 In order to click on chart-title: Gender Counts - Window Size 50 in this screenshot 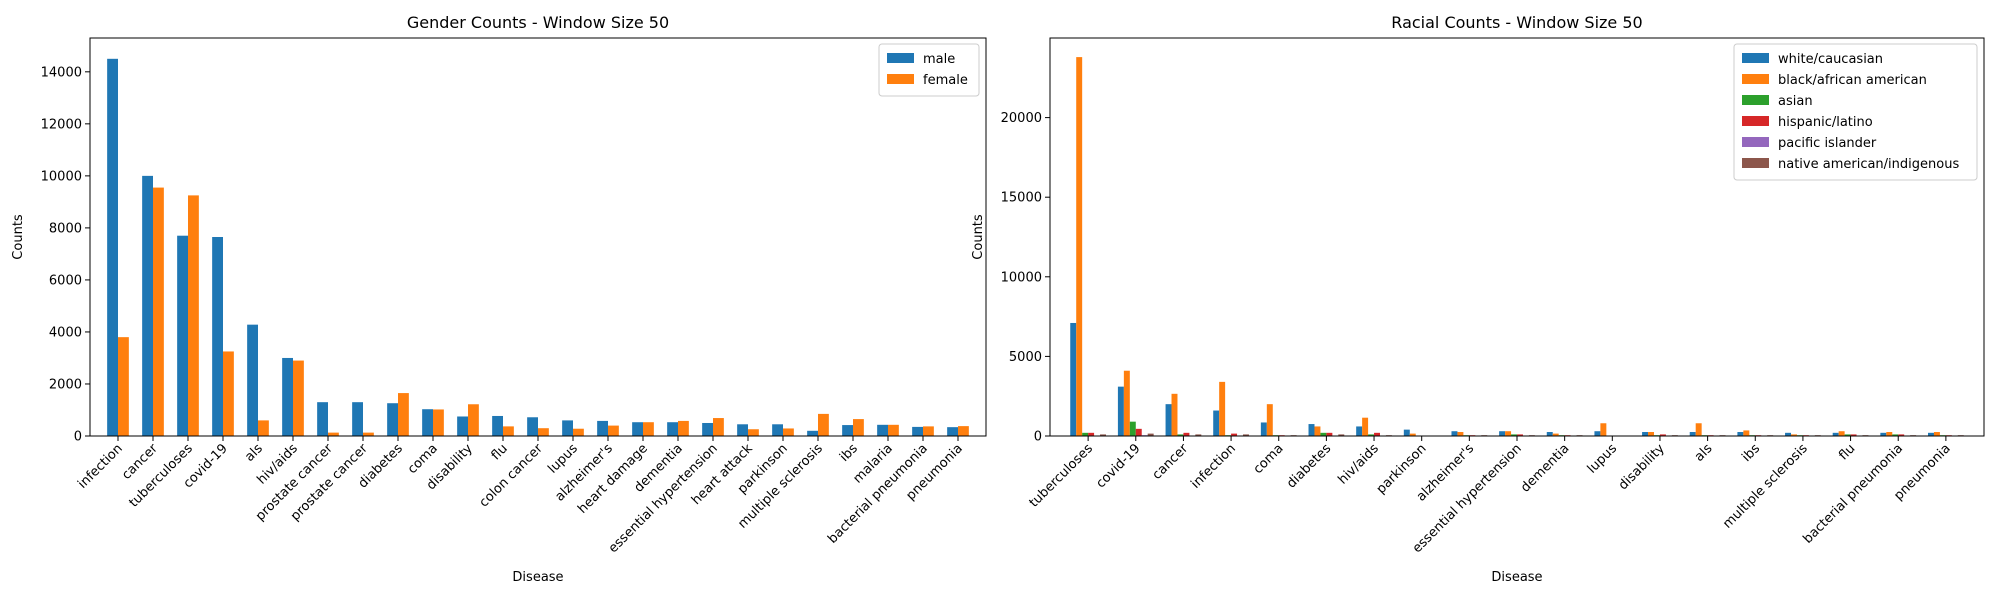, I will do `click(538, 22)`.